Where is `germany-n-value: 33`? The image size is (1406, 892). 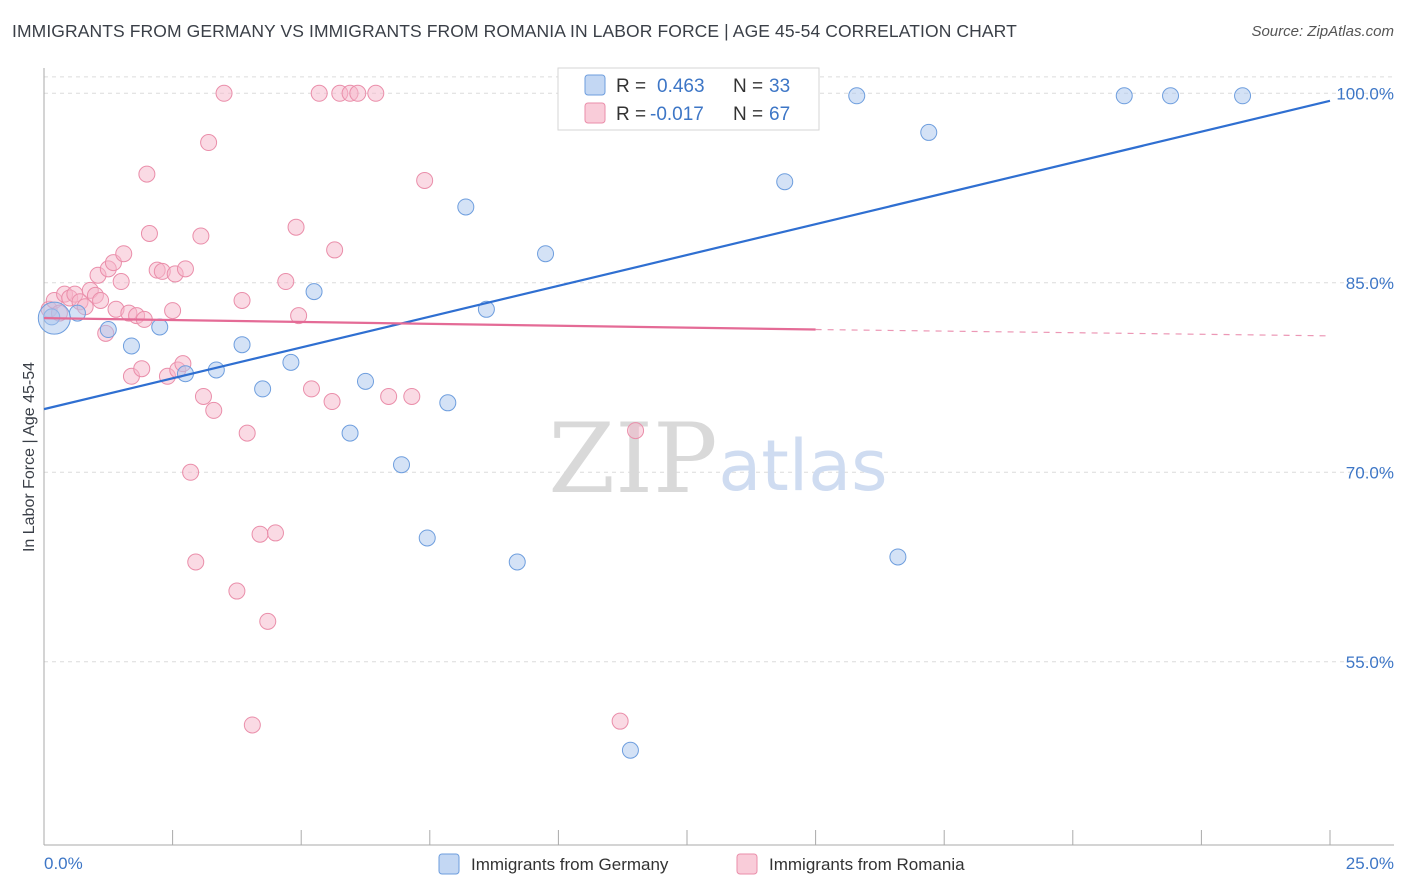
germany-n-value: 33 is located at coordinates (779, 86).